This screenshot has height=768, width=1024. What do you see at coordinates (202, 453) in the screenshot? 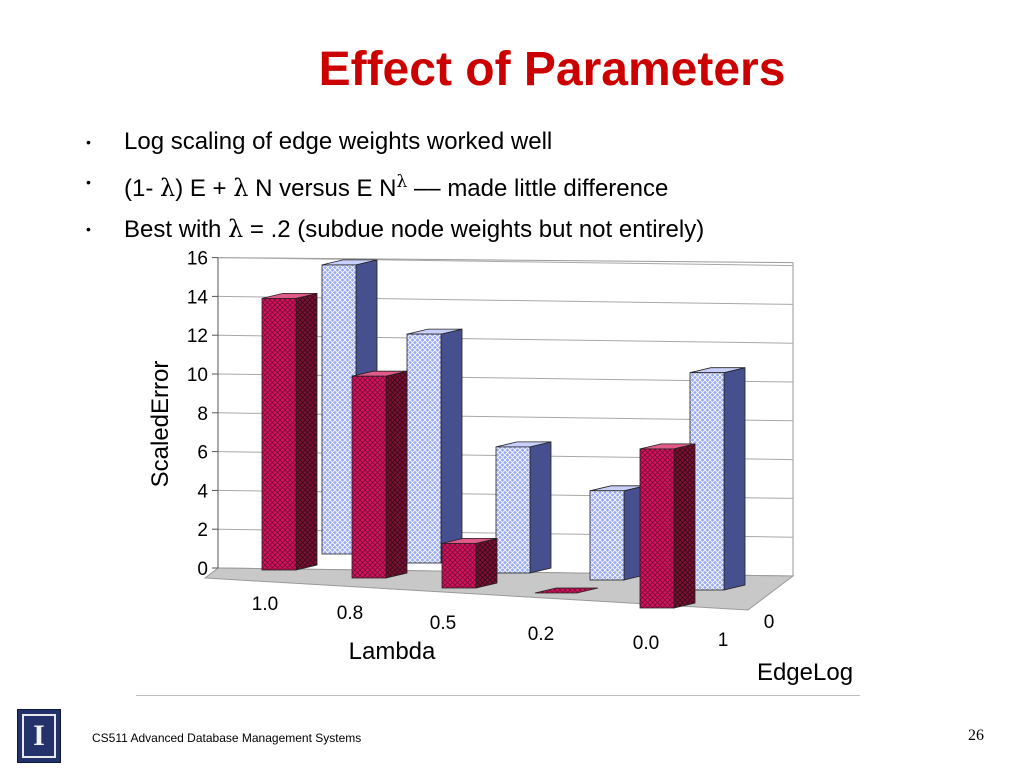
I see `y-tick-label: 6` at bounding box center [202, 453].